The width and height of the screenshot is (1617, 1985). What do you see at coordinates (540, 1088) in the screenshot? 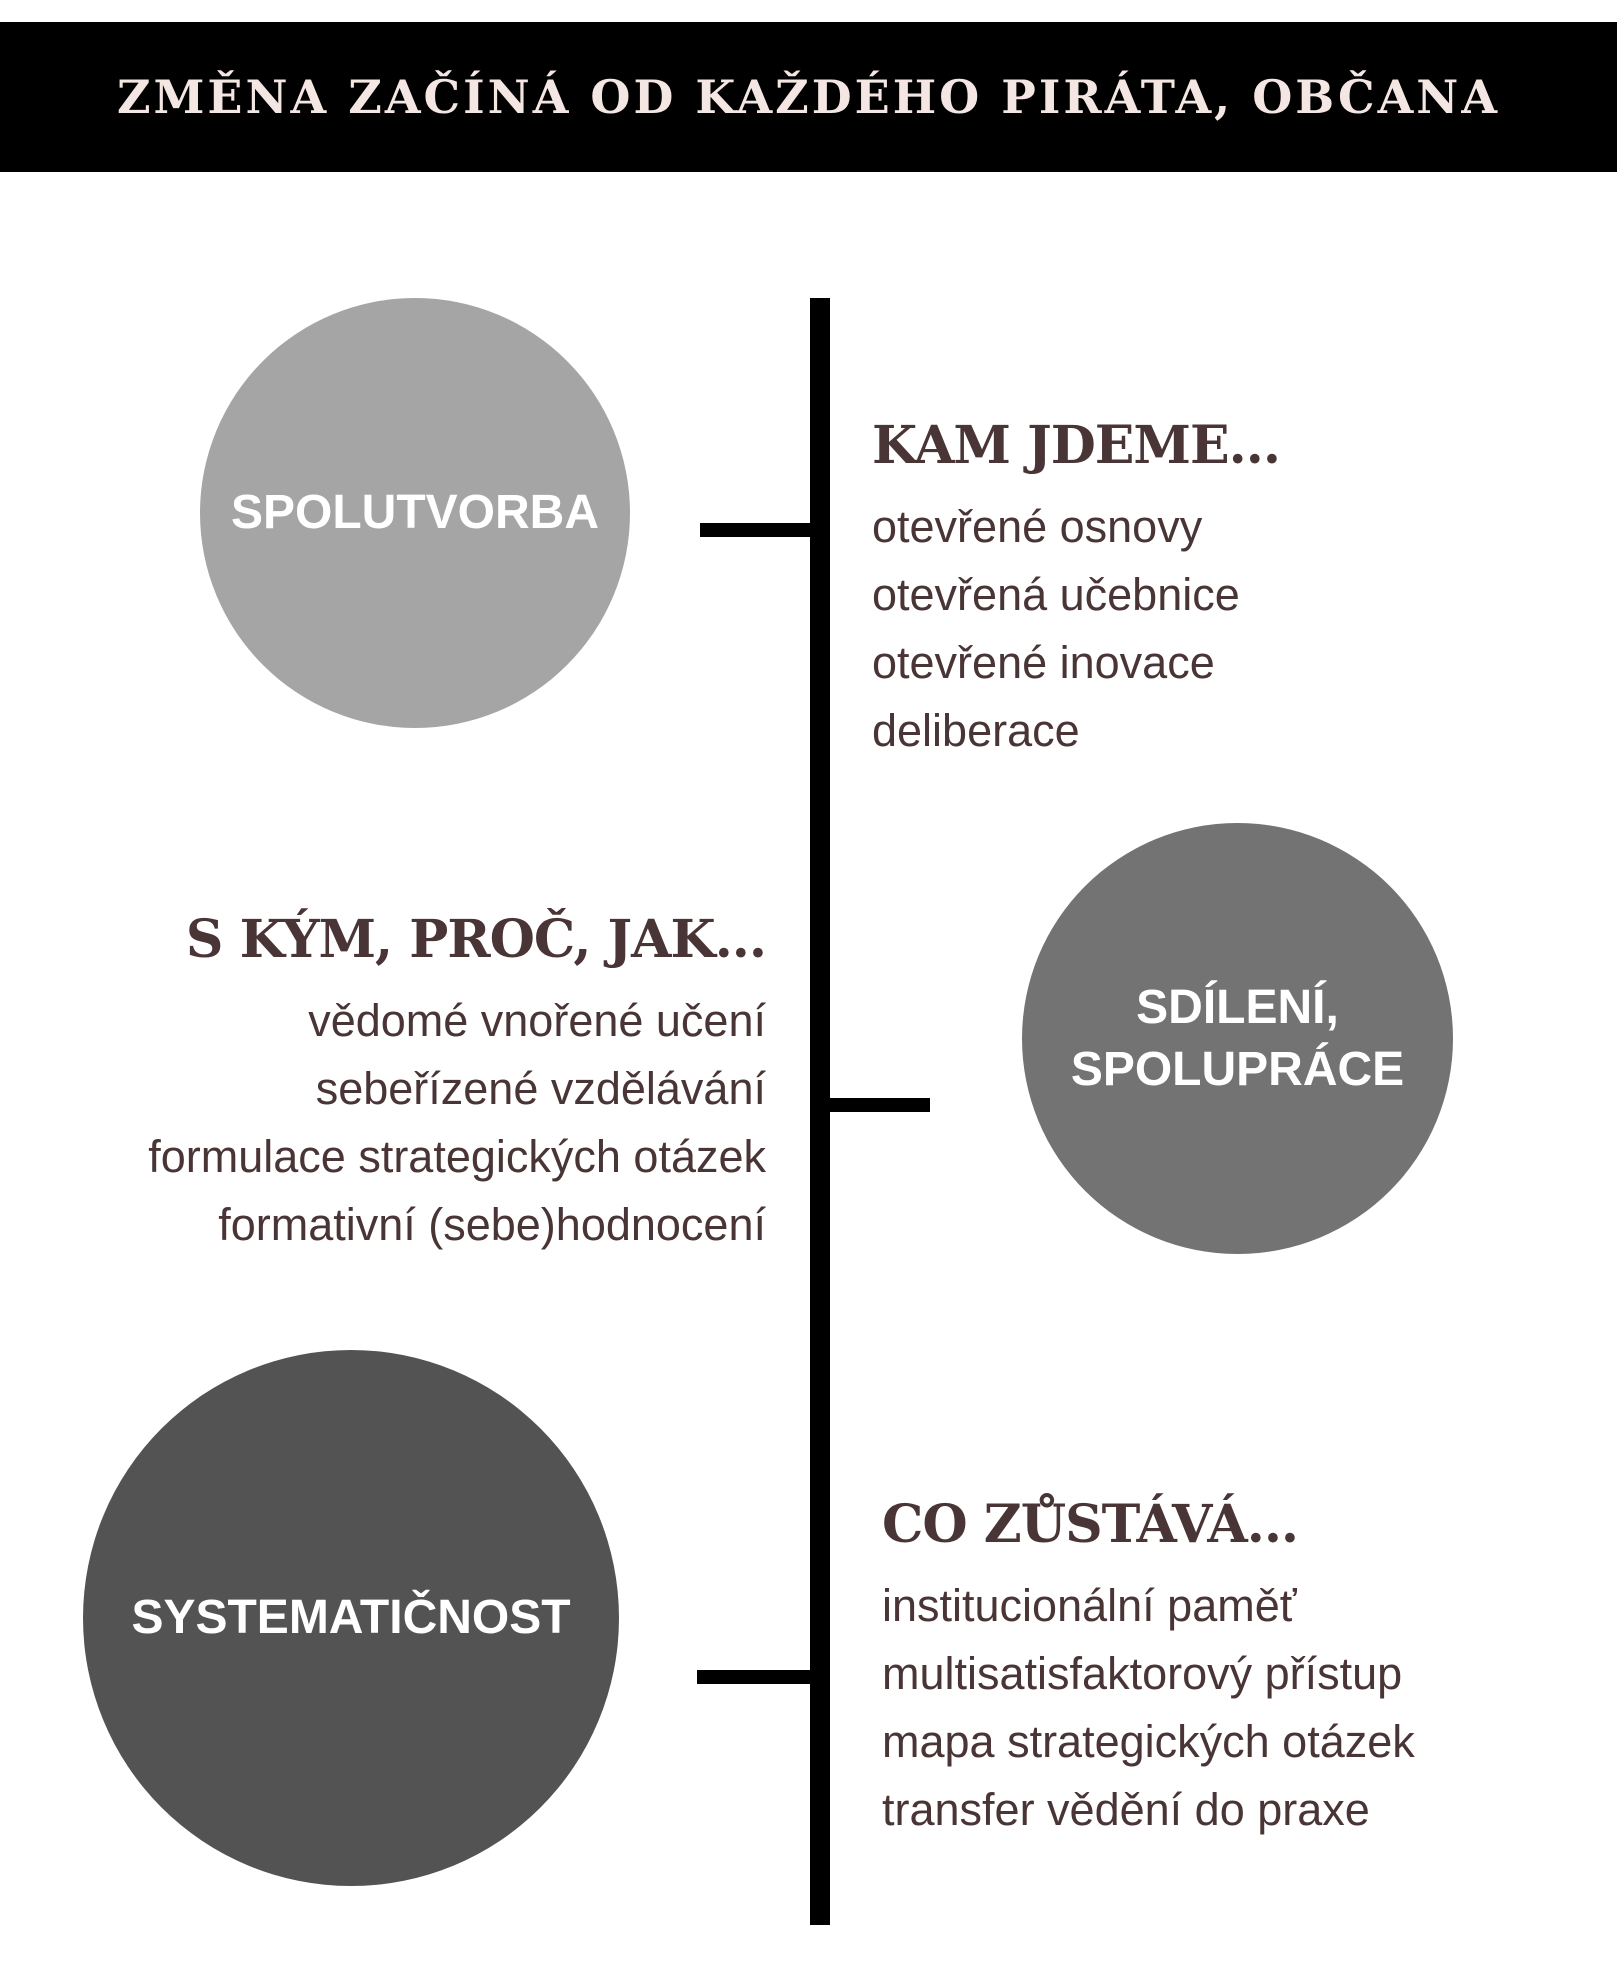
I see `list-item: sebeřízené vzdělávání` at bounding box center [540, 1088].